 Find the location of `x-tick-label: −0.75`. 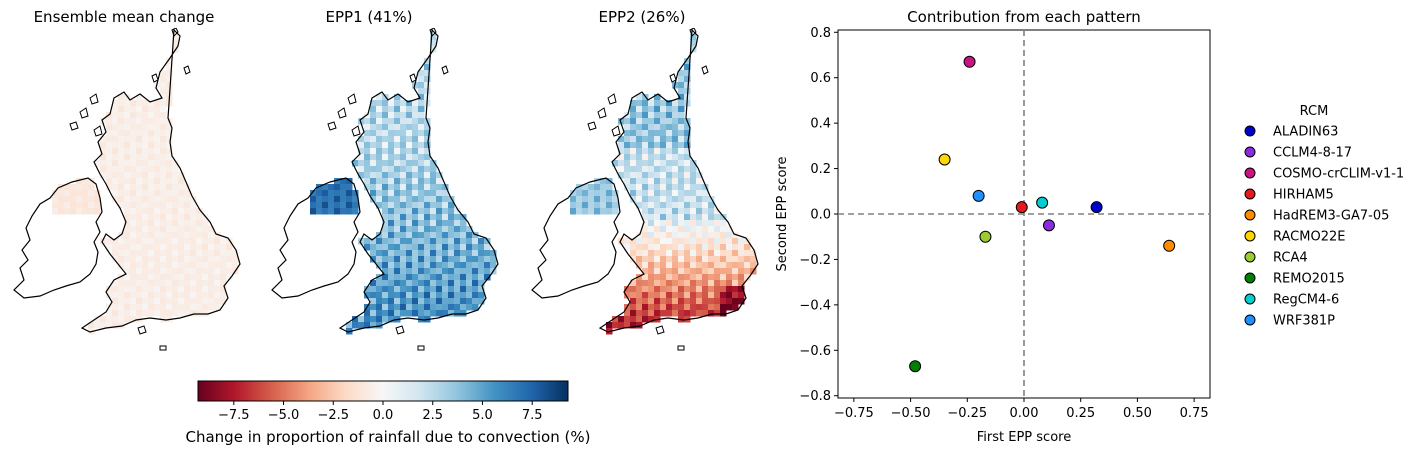

x-tick-label: −0.75 is located at coordinates (854, 413).